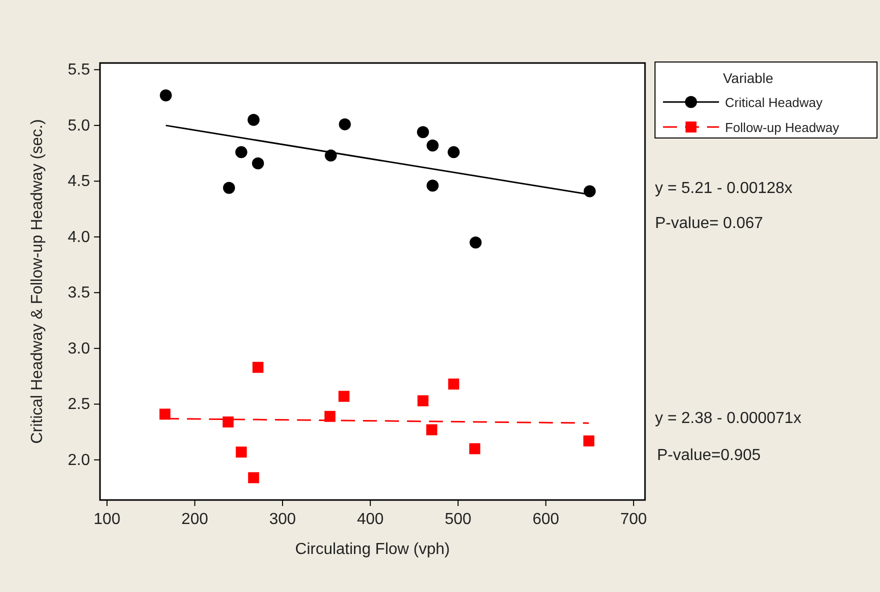 This screenshot has height=592, width=880. Describe the element at coordinates (79, 125) in the screenshot. I see `y-tick-label: 5.0` at that location.